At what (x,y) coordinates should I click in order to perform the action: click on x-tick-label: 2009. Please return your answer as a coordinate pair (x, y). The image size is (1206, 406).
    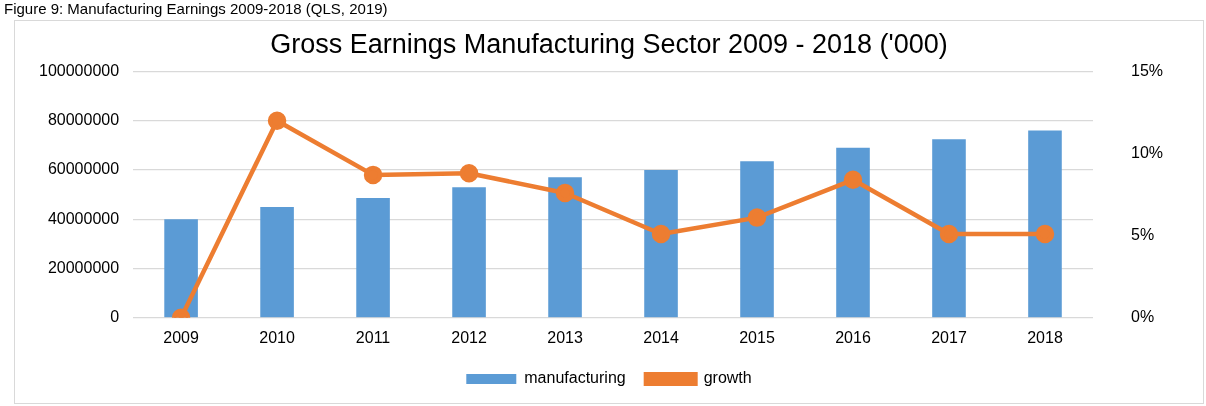
    Looking at the image, I should click on (181, 337).